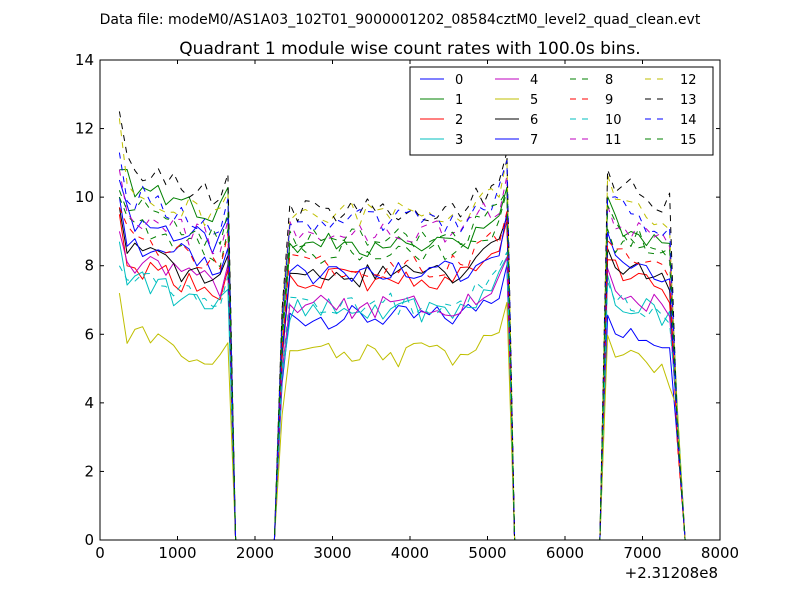 This screenshot has height=600, width=800. I want to click on legend-label-15: 15, so click(688, 140).